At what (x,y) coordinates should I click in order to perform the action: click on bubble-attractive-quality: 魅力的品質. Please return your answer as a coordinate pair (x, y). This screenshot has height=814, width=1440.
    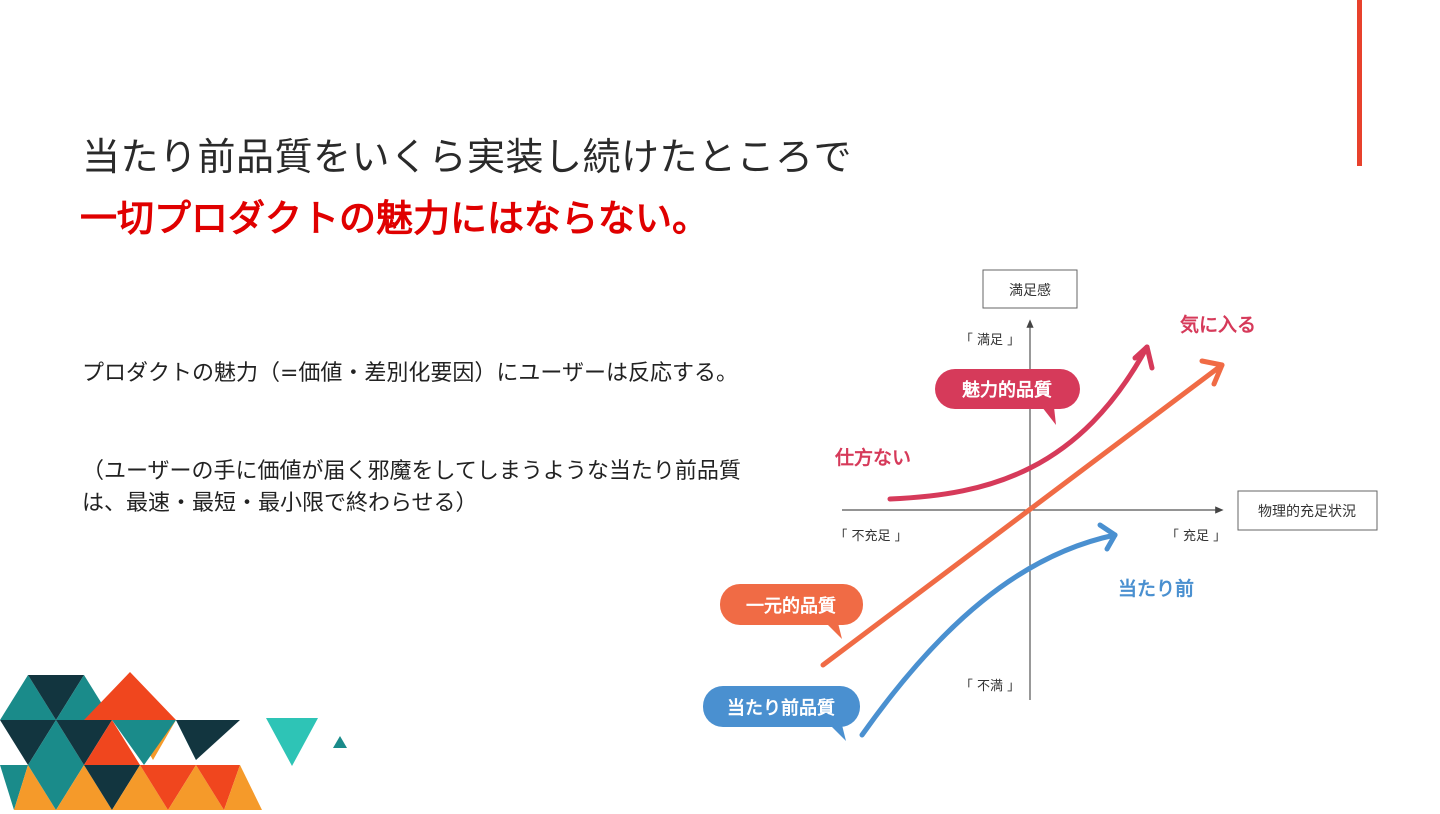
    Looking at the image, I should click on (1007, 397).